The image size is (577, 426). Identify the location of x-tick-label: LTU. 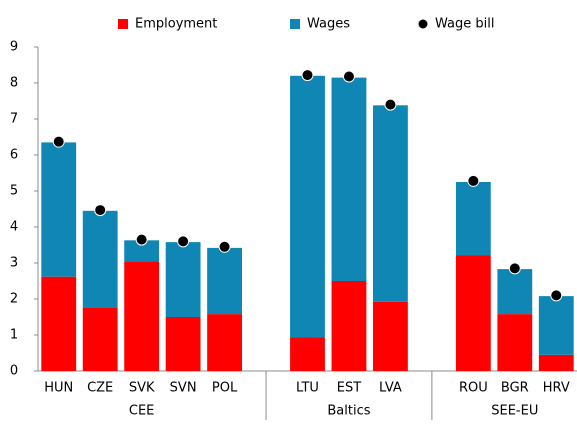
(307, 388).